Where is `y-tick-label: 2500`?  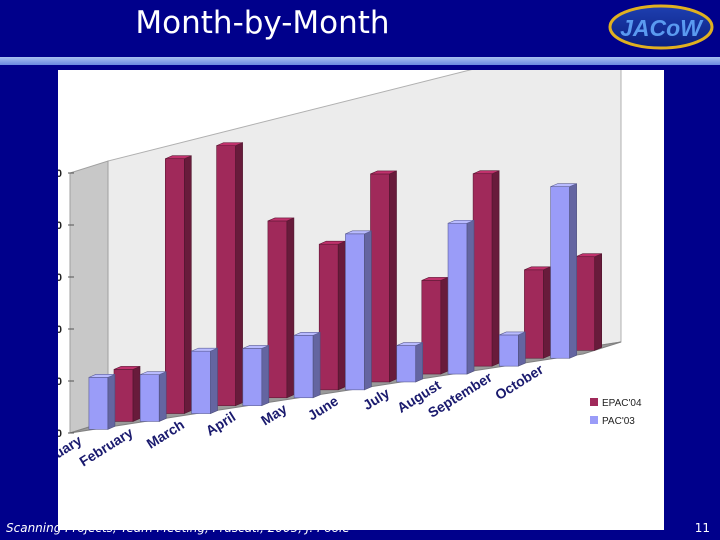 y-tick-label: 2500 is located at coordinates (60, 174).